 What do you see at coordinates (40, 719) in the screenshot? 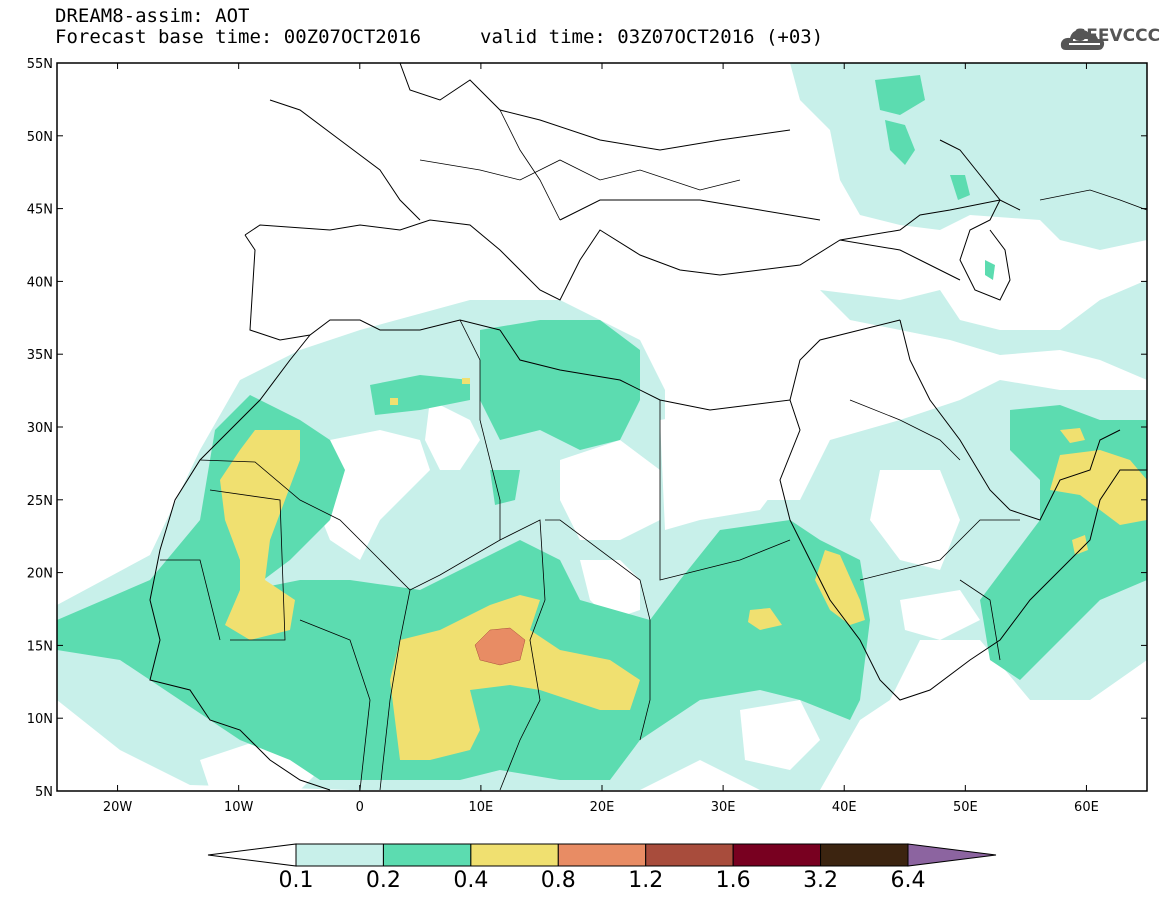
I see `lat-tick-label: 10N` at bounding box center [40, 719].